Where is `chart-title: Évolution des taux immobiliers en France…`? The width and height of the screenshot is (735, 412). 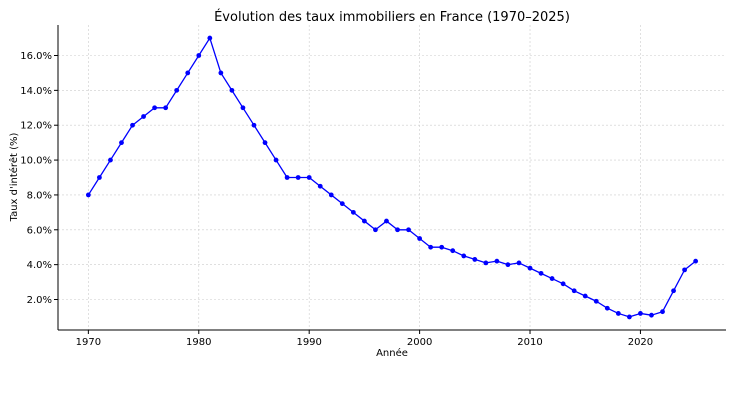 chart-title: Évolution des taux immobiliers en France… is located at coordinates (392, 17).